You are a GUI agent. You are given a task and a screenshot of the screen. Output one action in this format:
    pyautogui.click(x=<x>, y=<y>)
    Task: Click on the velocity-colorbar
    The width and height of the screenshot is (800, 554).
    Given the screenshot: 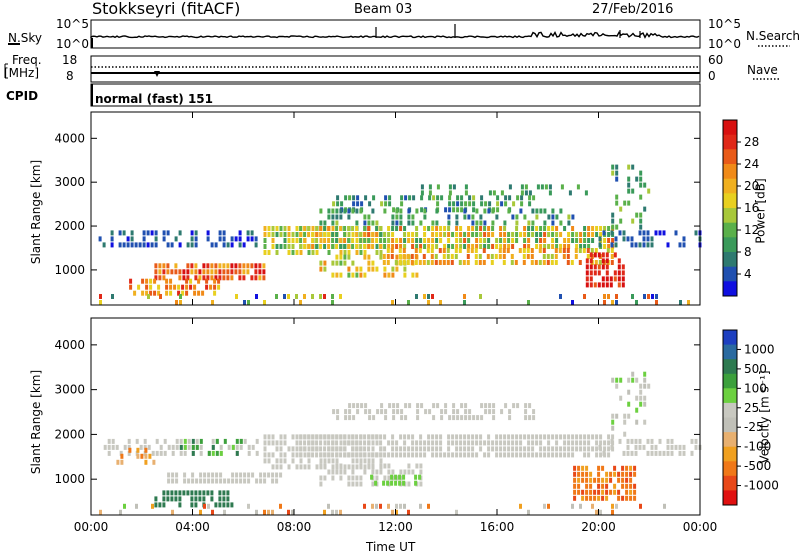 What is the action you would take?
    pyautogui.click(x=731, y=417)
    